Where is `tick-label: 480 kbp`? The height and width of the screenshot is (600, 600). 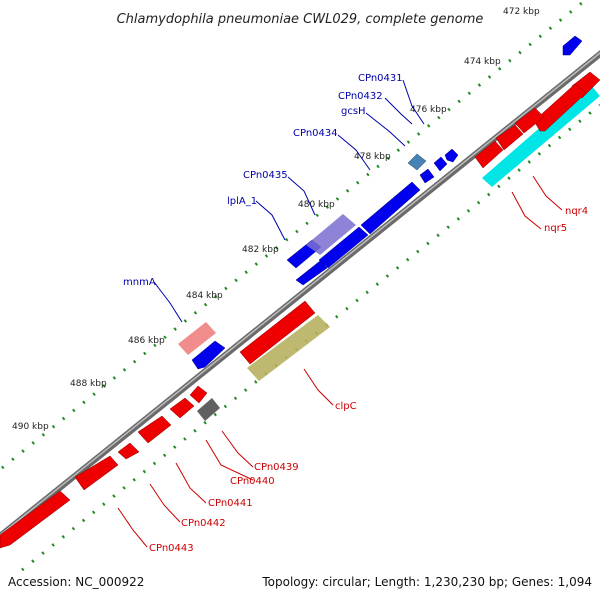 tick-label: 480 kbp is located at coordinates (316, 205).